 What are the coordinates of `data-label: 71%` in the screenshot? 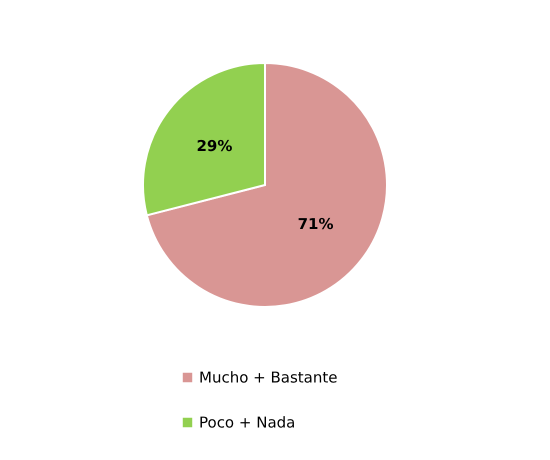 It's located at (316, 224).